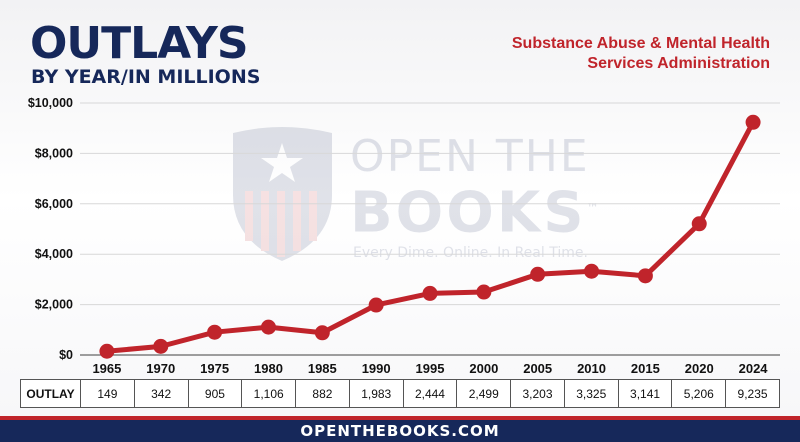 The width and height of the screenshot is (800, 442). I want to click on outlay-table-cell: 882, so click(323, 393).